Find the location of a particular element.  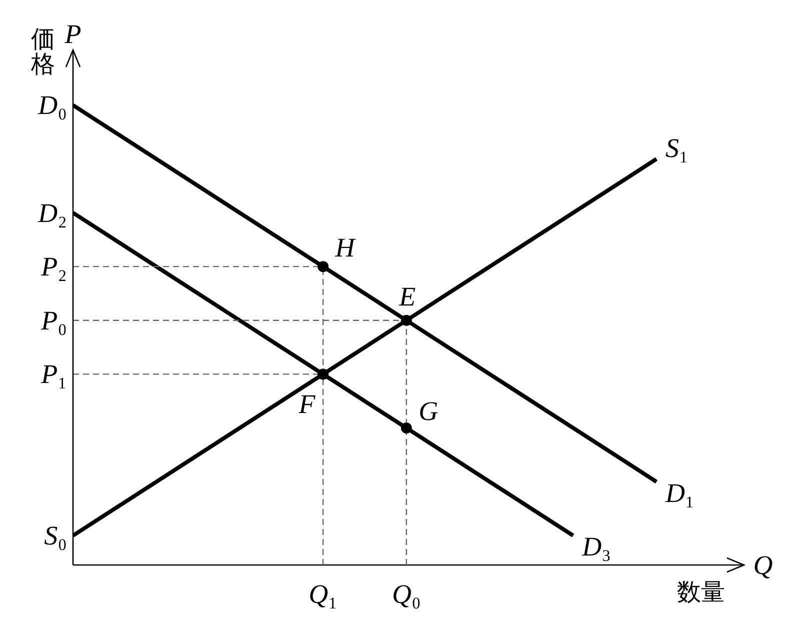

text: P₀ is located at coordinates (53, 320).